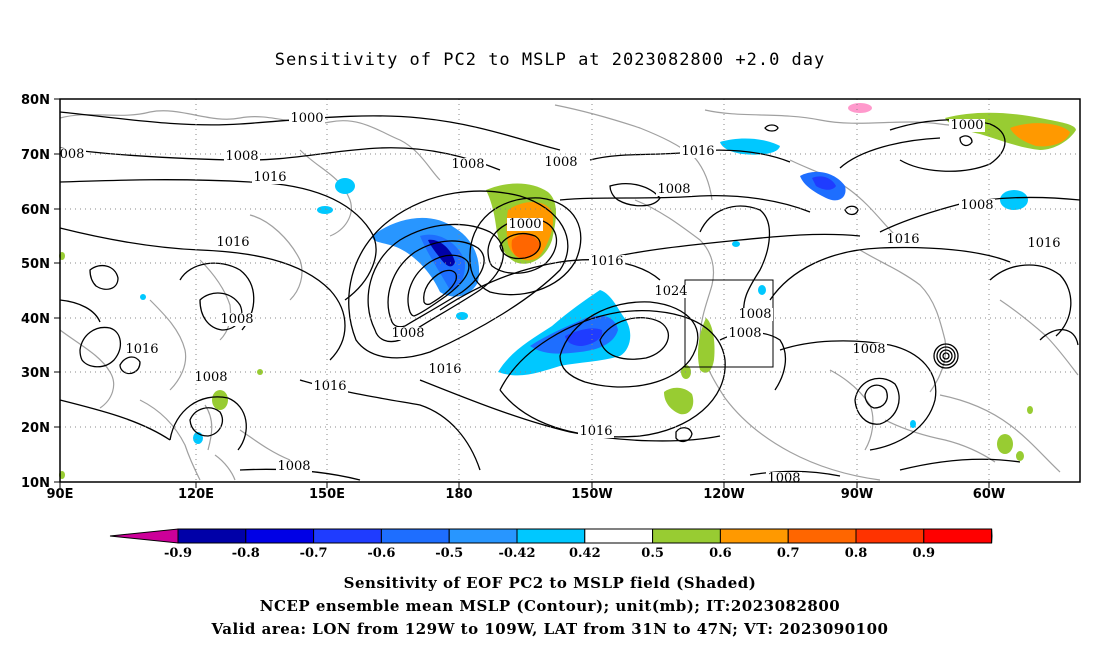 This screenshot has width=1100, height=650. Describe the element at coordinates (788, 553) in the screenshot. I see `colorbar-label: 0.7` at that location.